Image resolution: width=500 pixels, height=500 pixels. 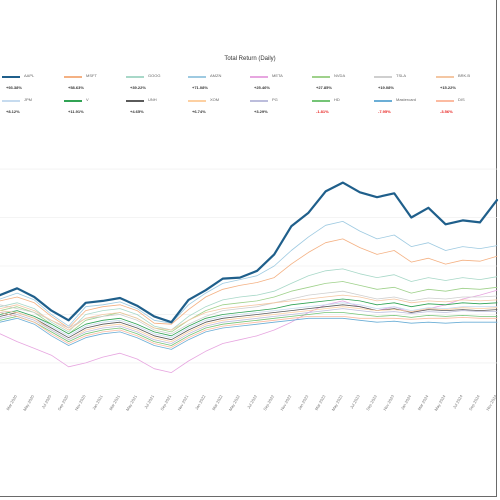 What do you see at coordinates (235, 402) in the screenshot?
I see `x-tick-label: May 2022` at bounding box center [235, 402].